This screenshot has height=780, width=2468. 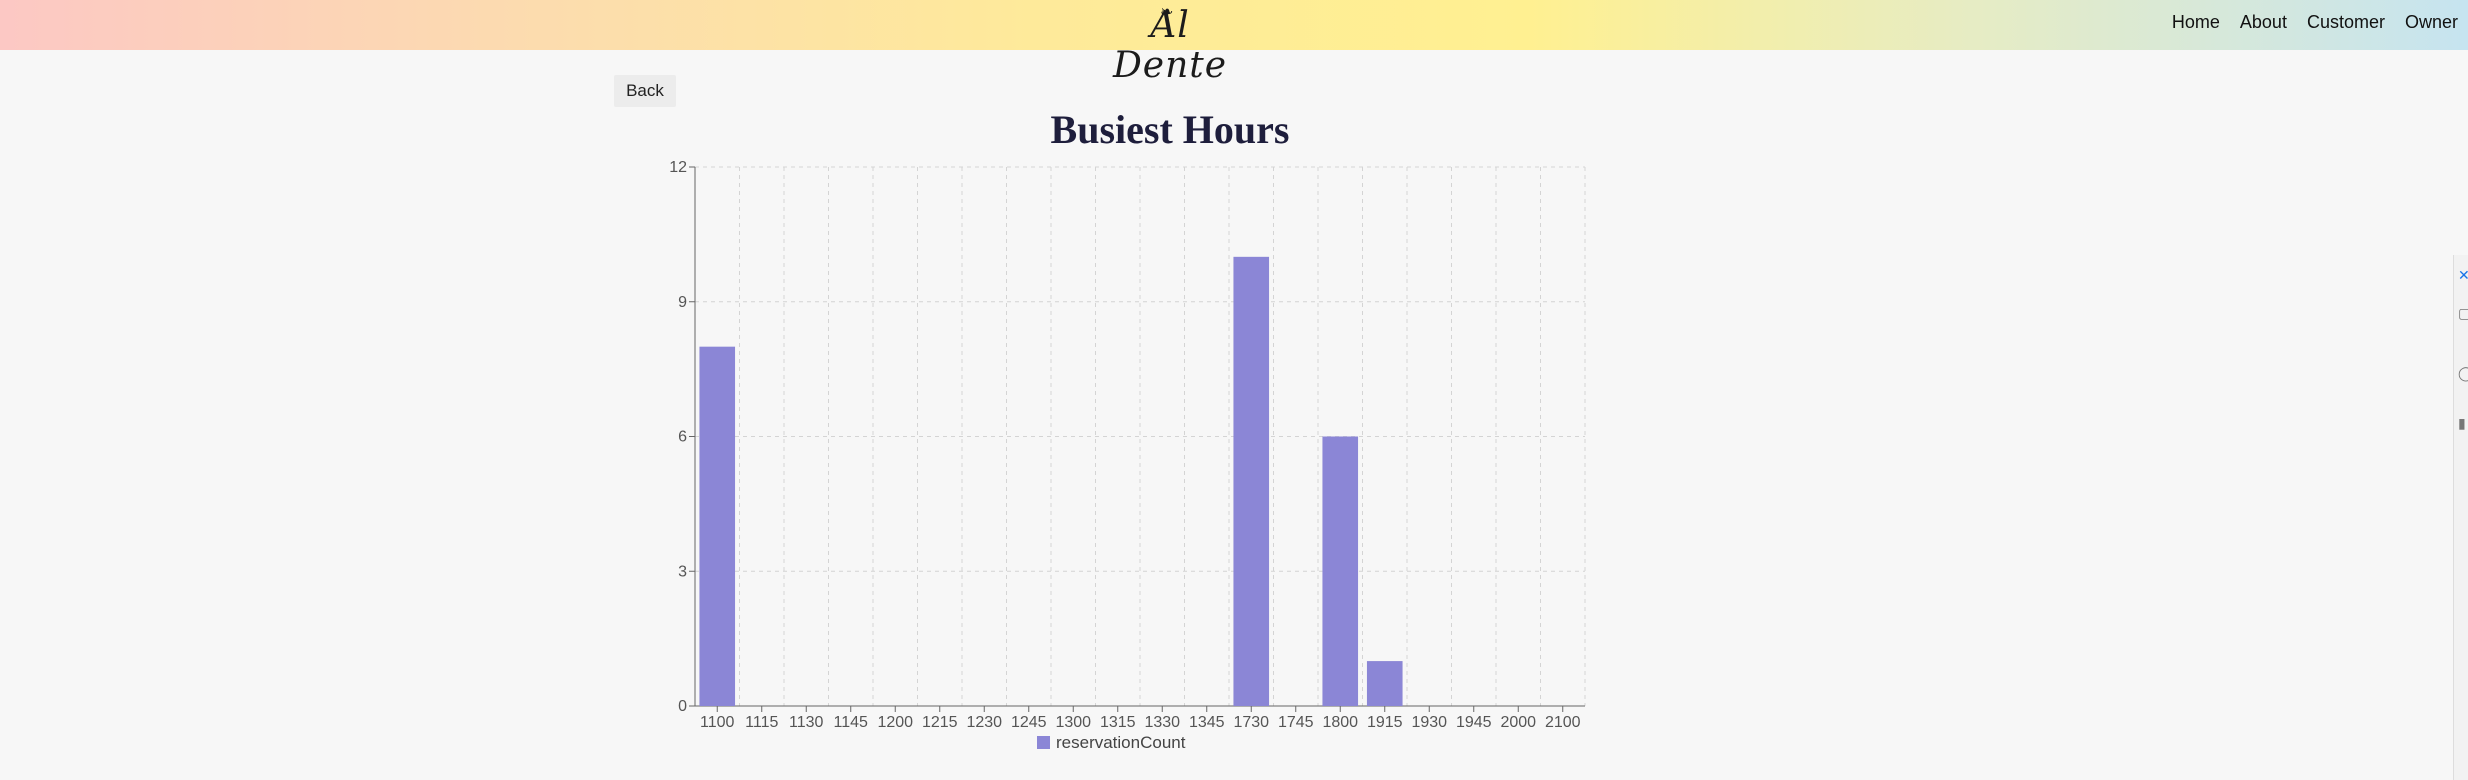 What do you see at coordinates (1563, 722) in the screenshot?
I see `x-tick-label-19: 2100` at bounding box center [1563, 722].